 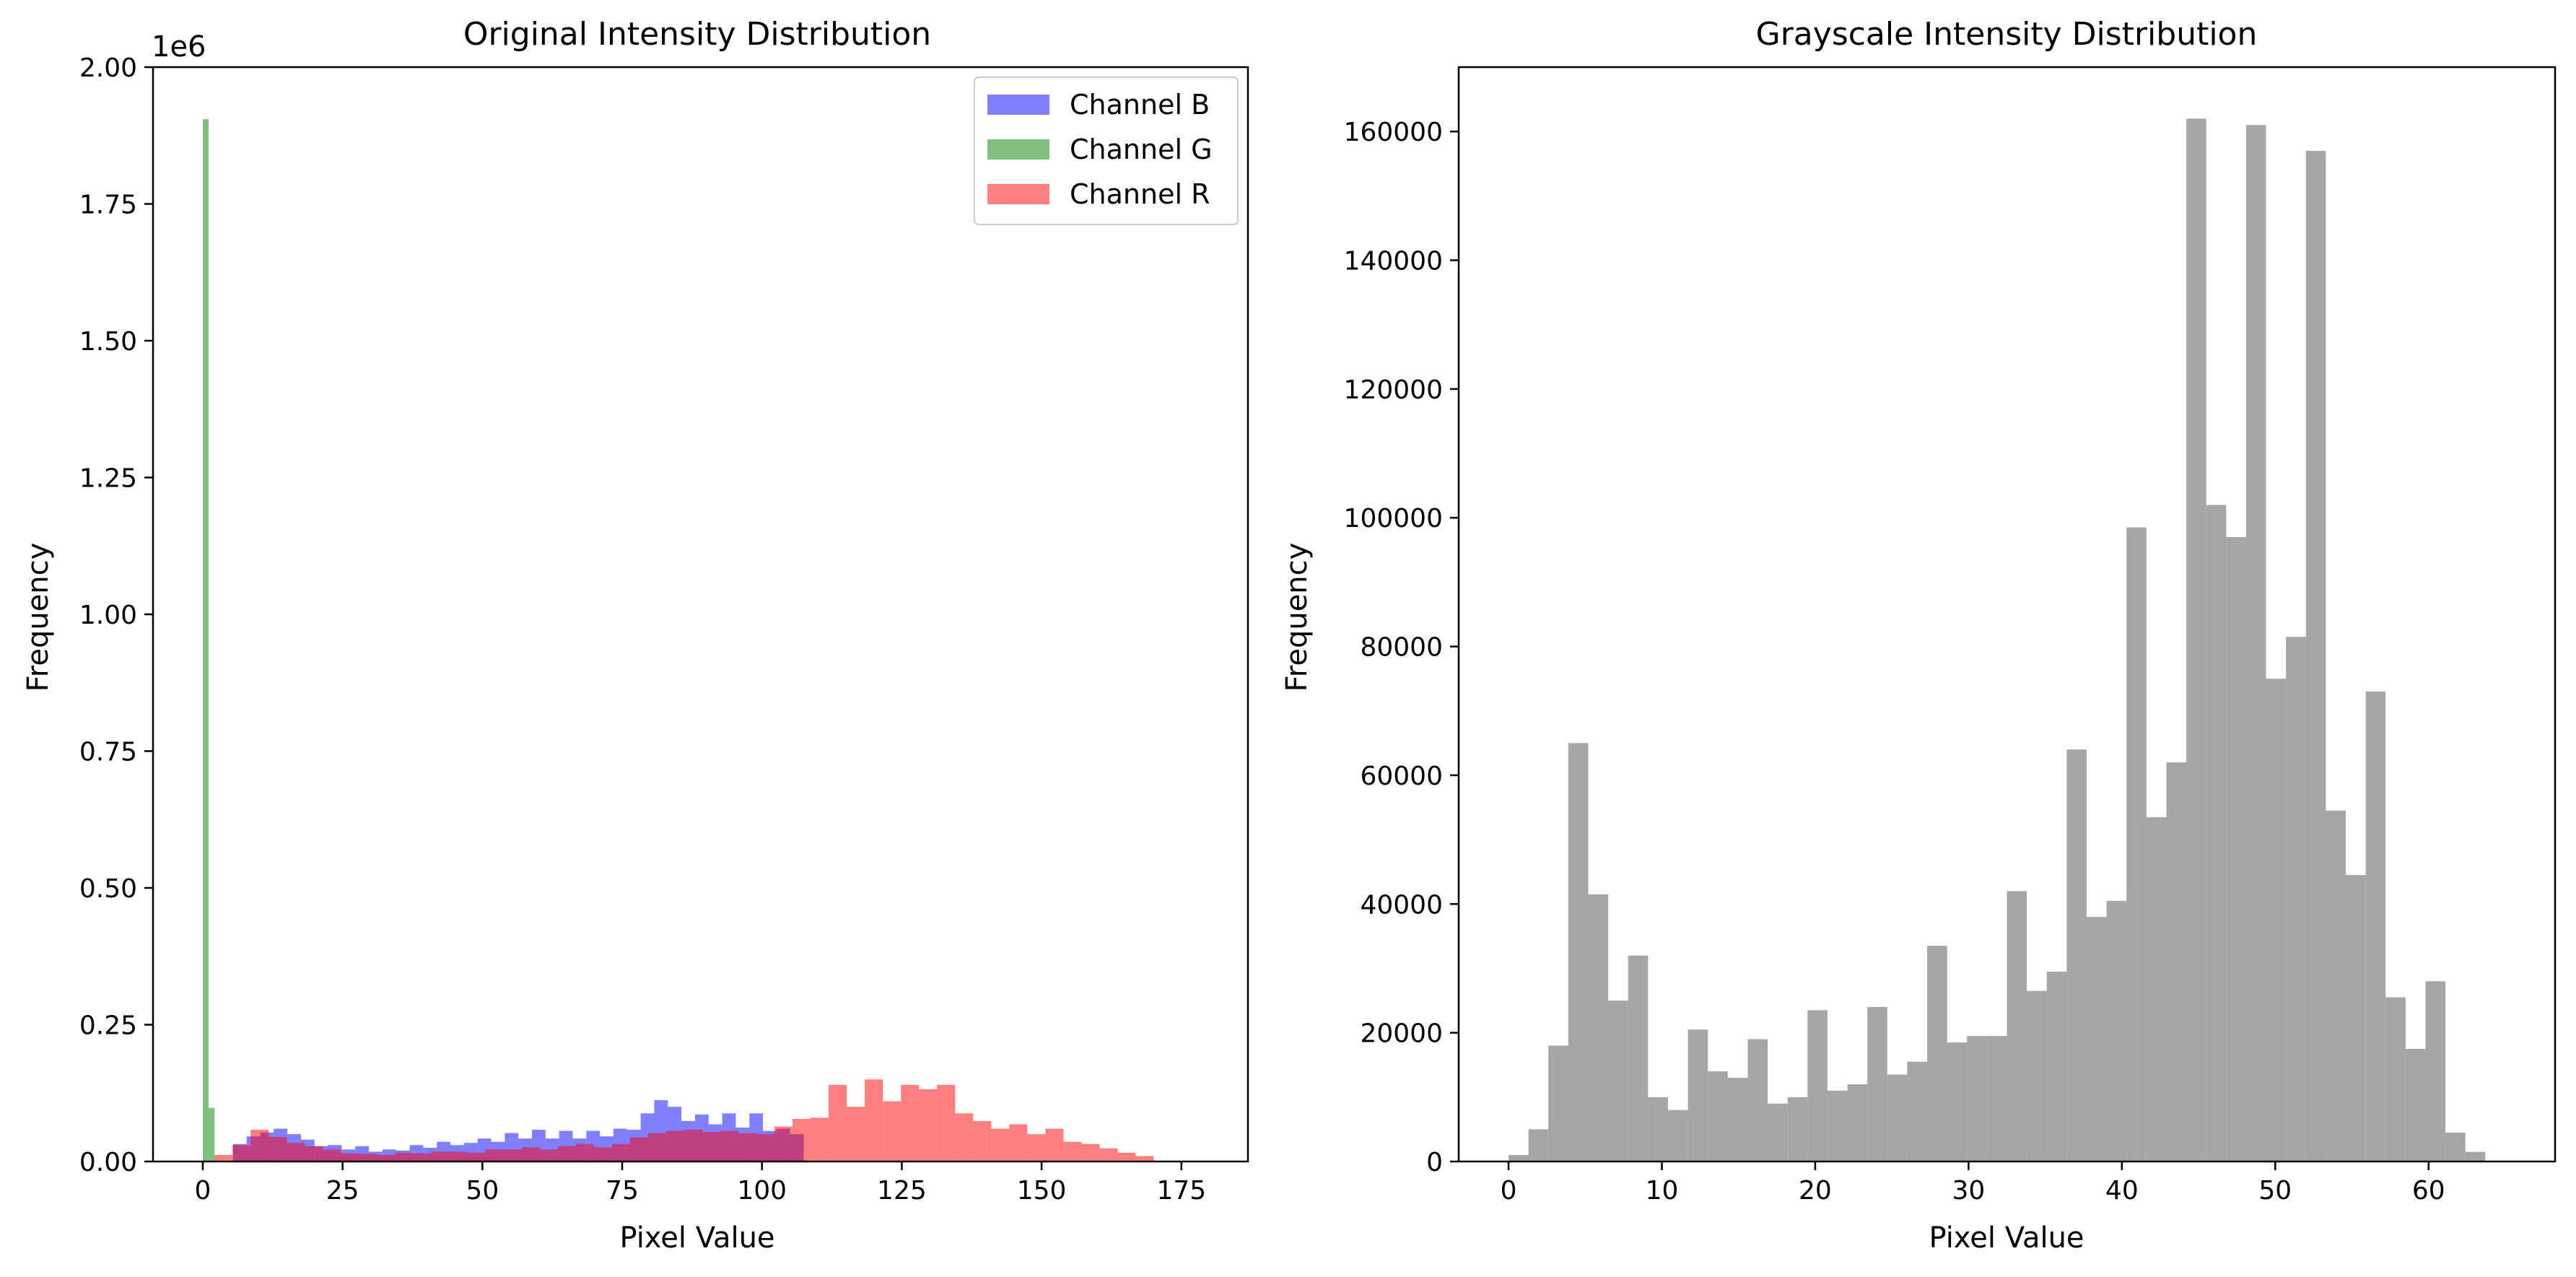 I want to click on original-y-offset-label: 1e6, so click(x=179, y=47).